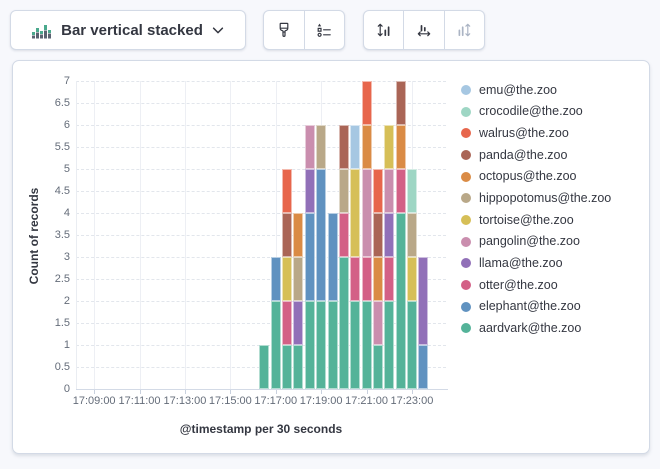 Image resolution: width=660 pixels, height=469 pixels. Describe the element at coordinates (62, 146) in the screenshot. I see `y-tick-label: 5.5` at that location.